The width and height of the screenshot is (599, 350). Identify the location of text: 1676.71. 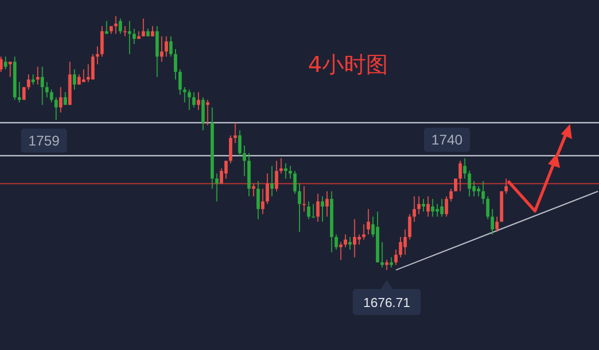
(386, 302).